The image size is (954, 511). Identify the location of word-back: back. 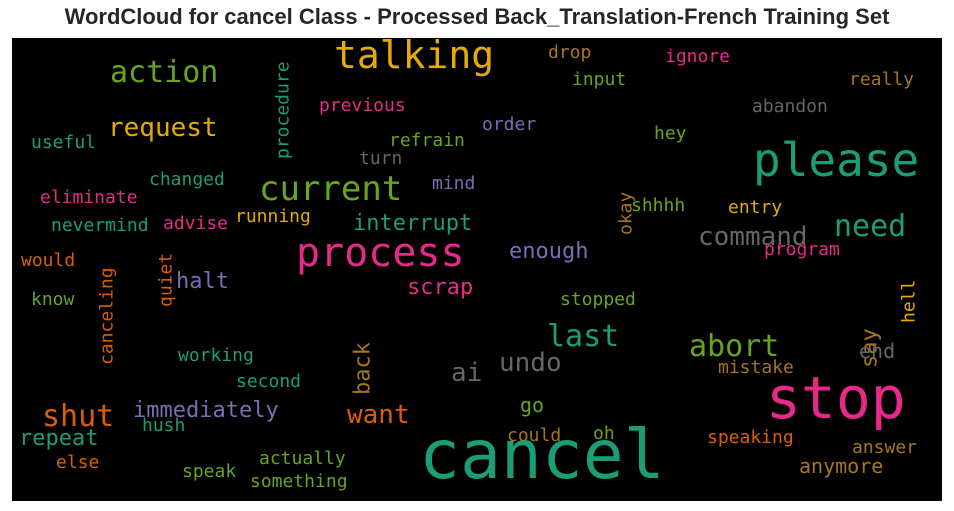
(363, 368).